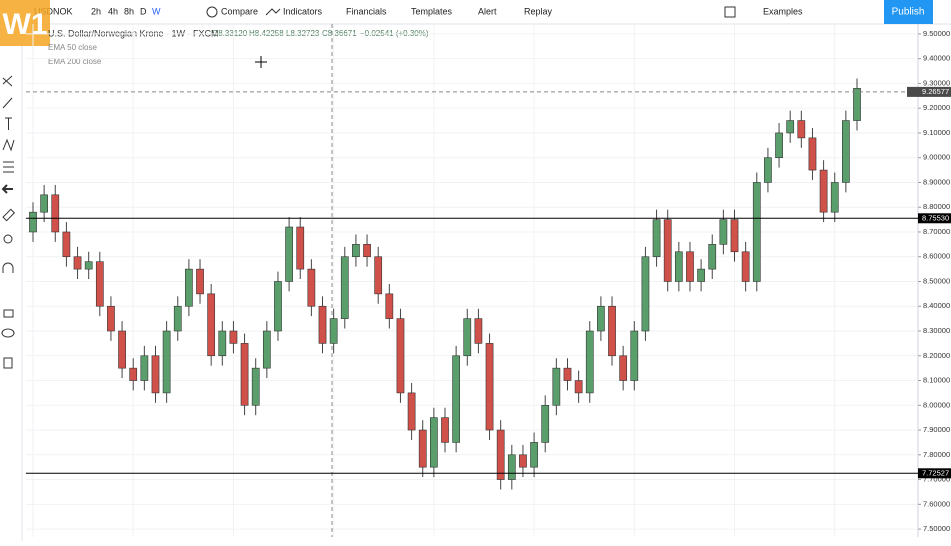 The height and width of the screenshot is (546, 951). Describe the element at coordinates (96, 11) in the screenshot. I see `interval: 2h` at that location.